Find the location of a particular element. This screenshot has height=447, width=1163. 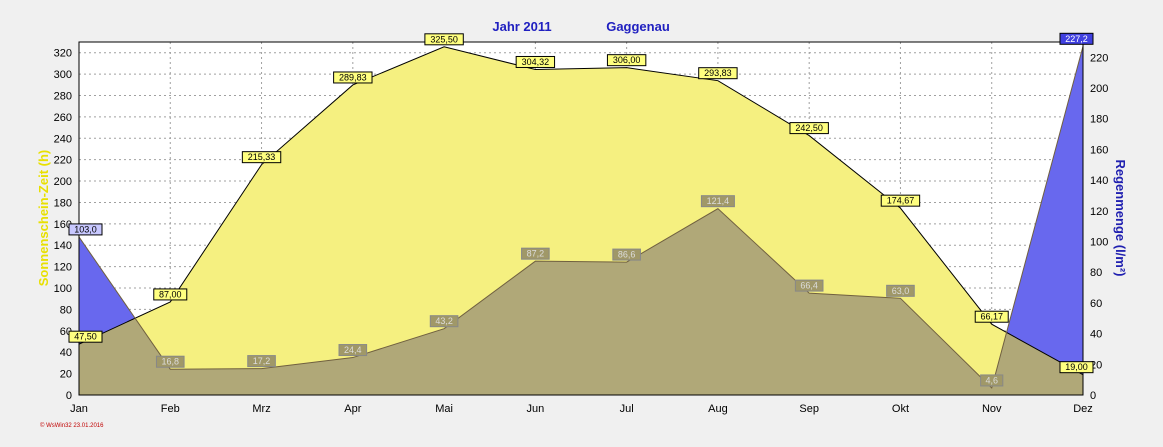

y-tick-left: 20 is located at coordinates (66, 375).